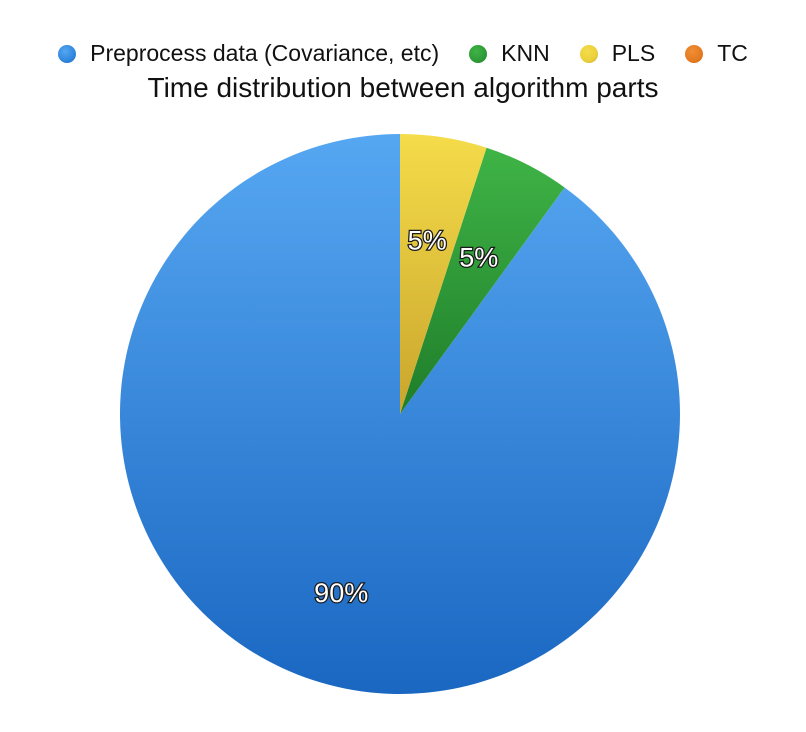 The height and width of the screenshot is (732, 806). I want to click on legend-label-knn: KNN, so click(525, 53).